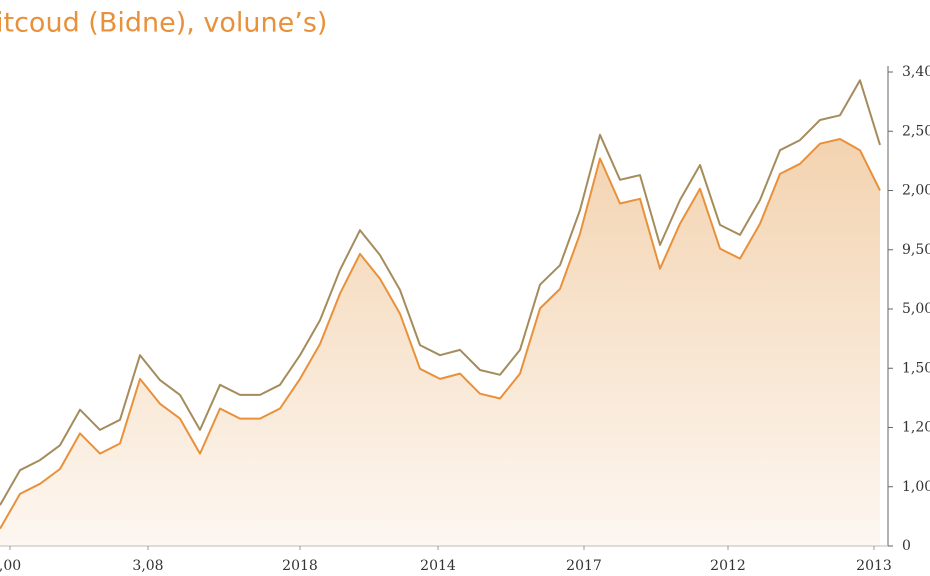 Image resolution: width=930 pixels, height=576 pixels. What do you see at coordinates (163, 23) in the screenshot?
I see `chart-title: itcoud (Bidne), volune’s)` at bounding box center [163, 23].